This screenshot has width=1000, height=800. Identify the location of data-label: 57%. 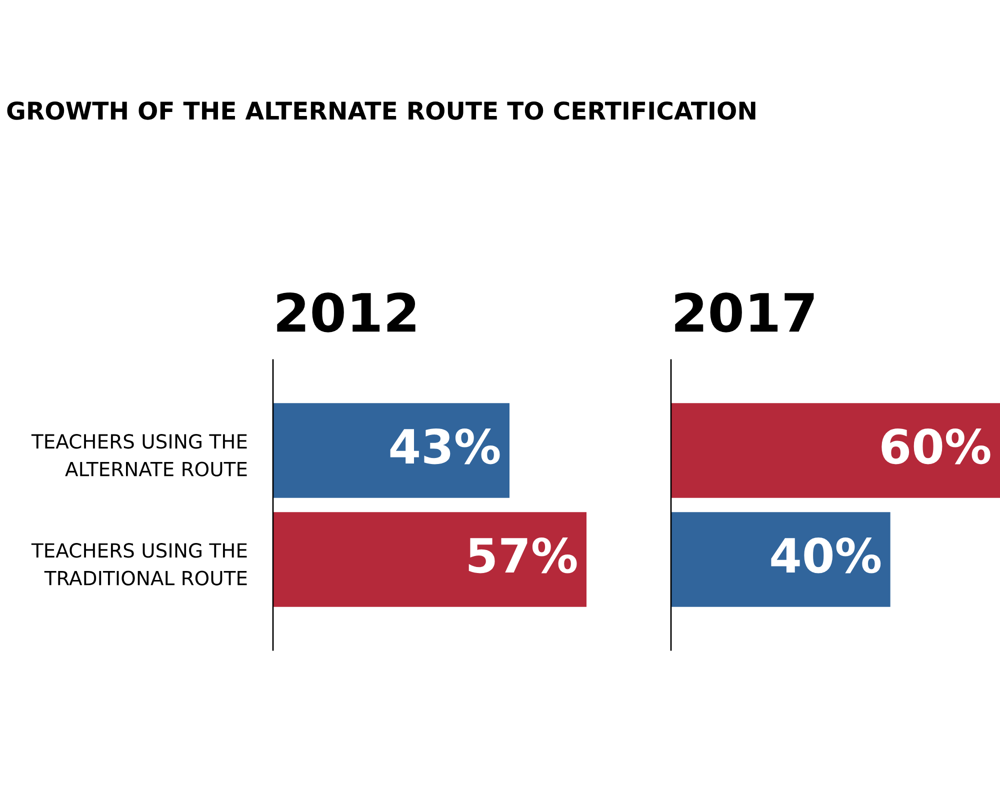
(522, 555).